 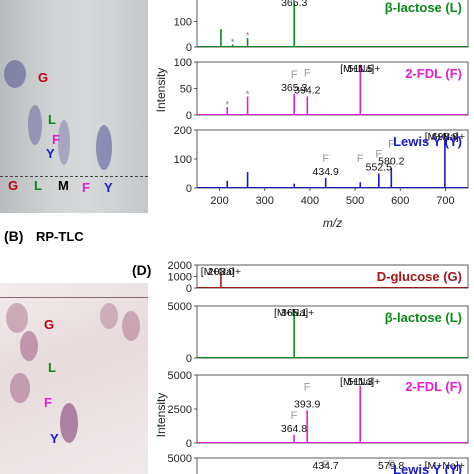 What do you see at coordinates (74, 106) in the screenshot?
I see `tlc-photo-top: G L F Y G L M F Y` at bounding box center [74, 106].